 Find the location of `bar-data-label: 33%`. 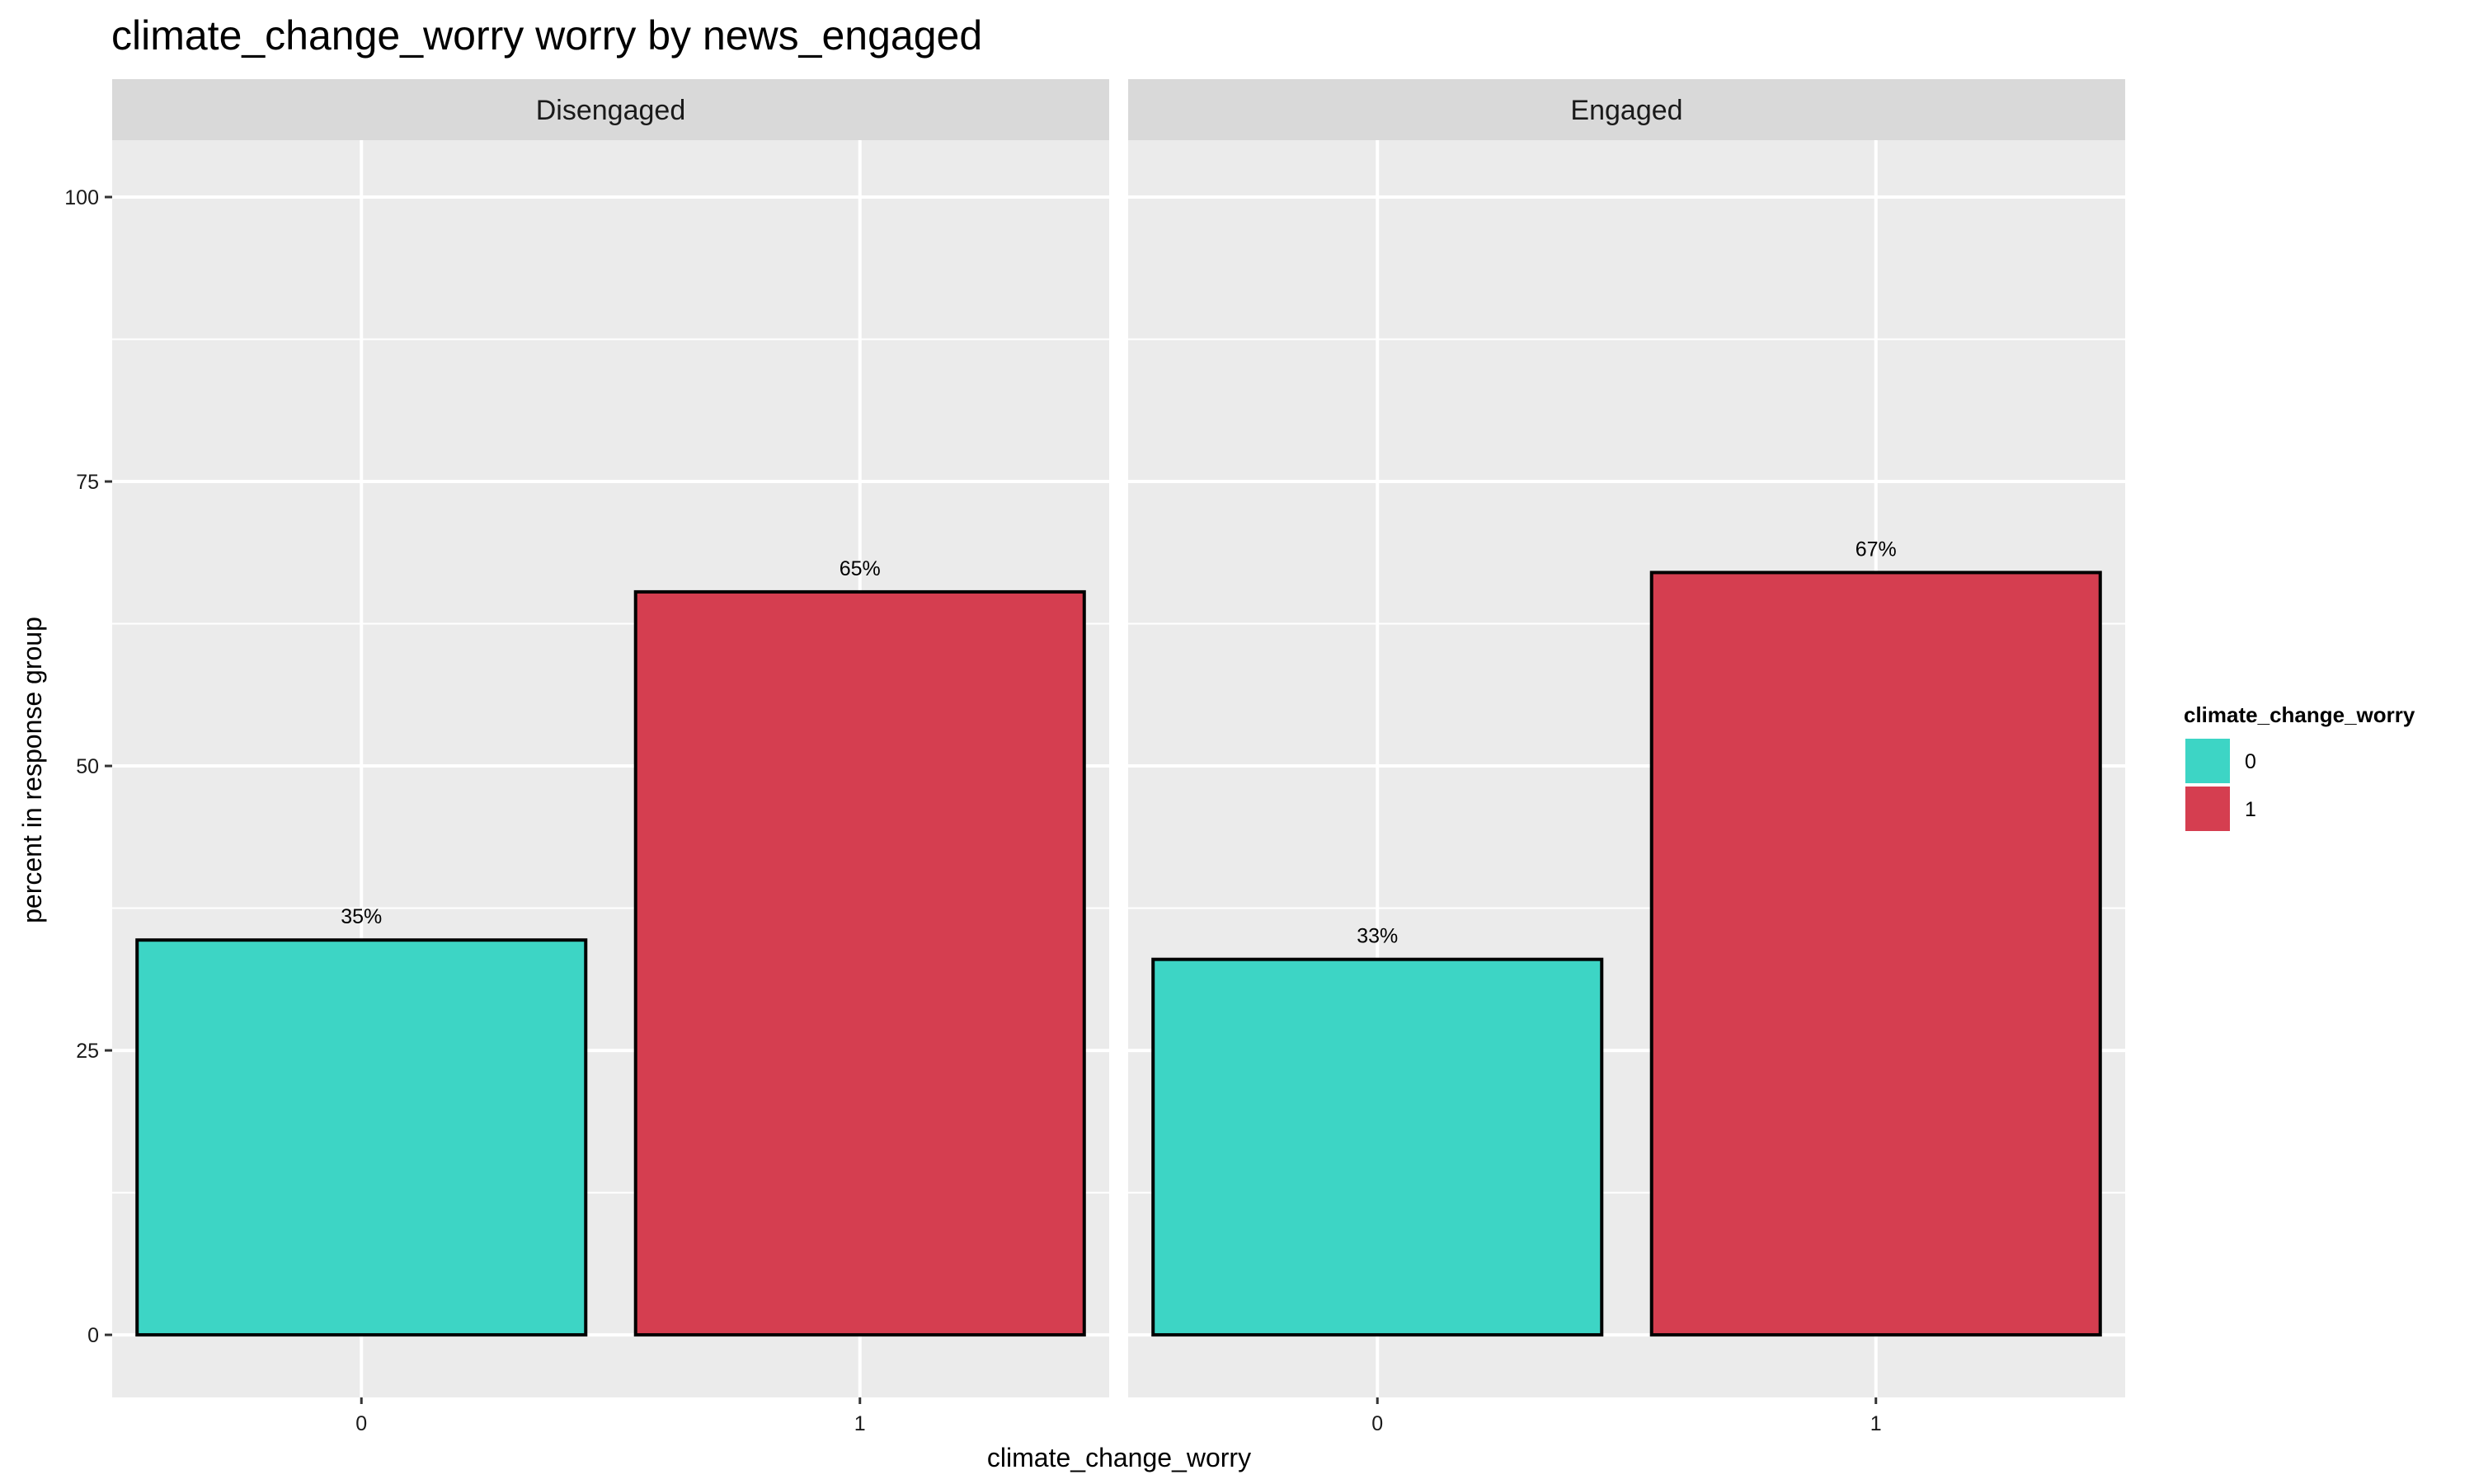

bar-data-label: 33% is located at coordinates (1377, 937).